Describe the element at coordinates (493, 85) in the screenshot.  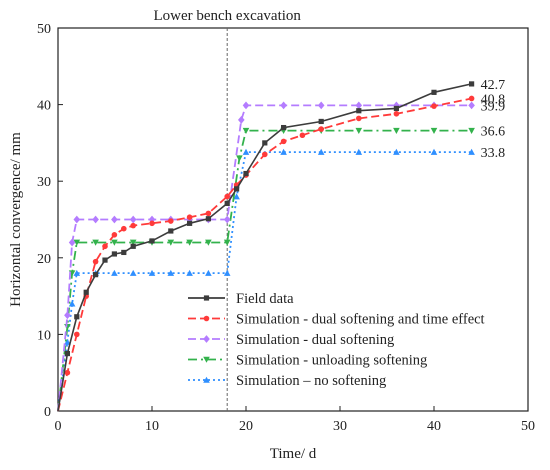
I see `end-value-label: 42.7` at that location.